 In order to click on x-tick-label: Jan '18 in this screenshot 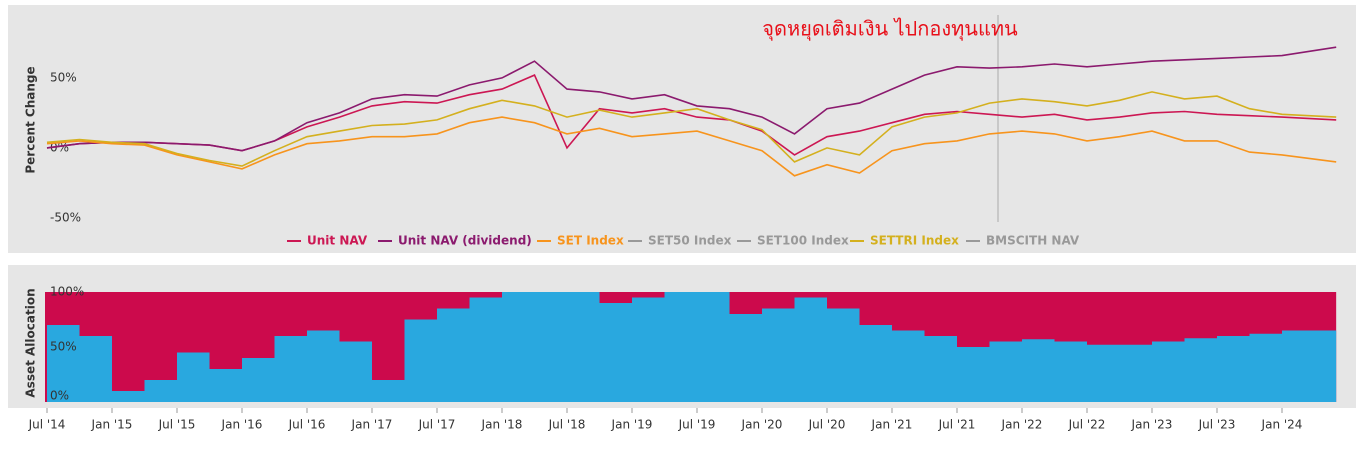, I will do `click(502, 425)`.